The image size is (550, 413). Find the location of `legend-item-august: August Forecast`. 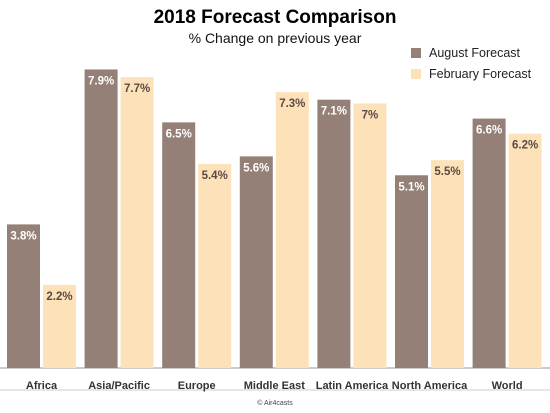

legend-item-august: August Forecast is located at coordinates (471, 53).